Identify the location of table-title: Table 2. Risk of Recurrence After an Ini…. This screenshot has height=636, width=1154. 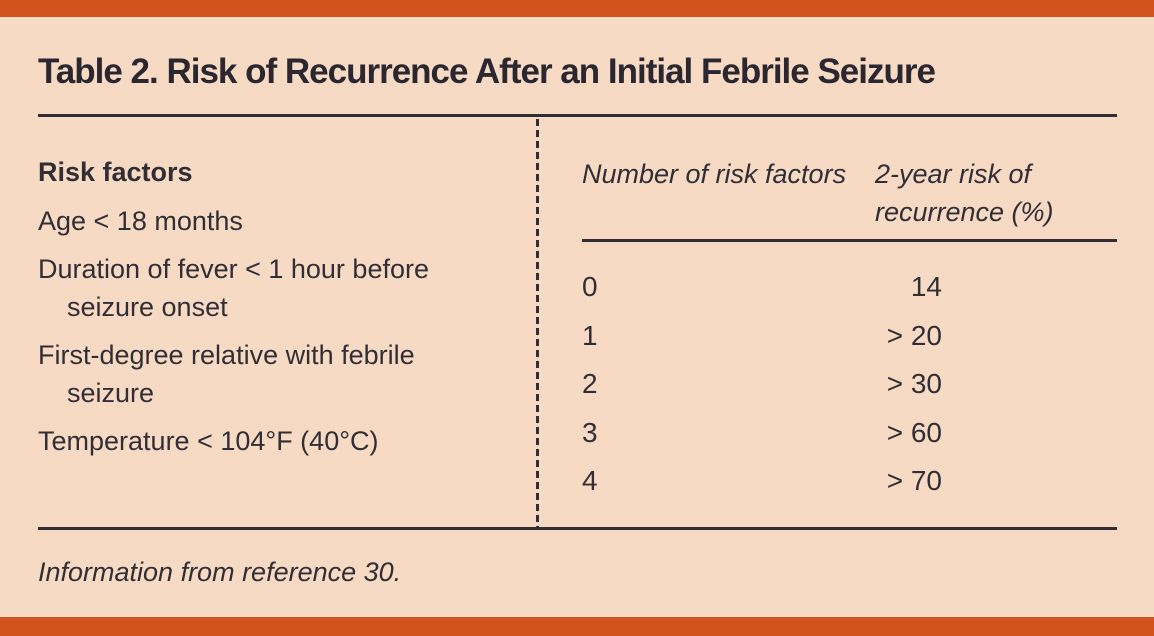
(487, 71).